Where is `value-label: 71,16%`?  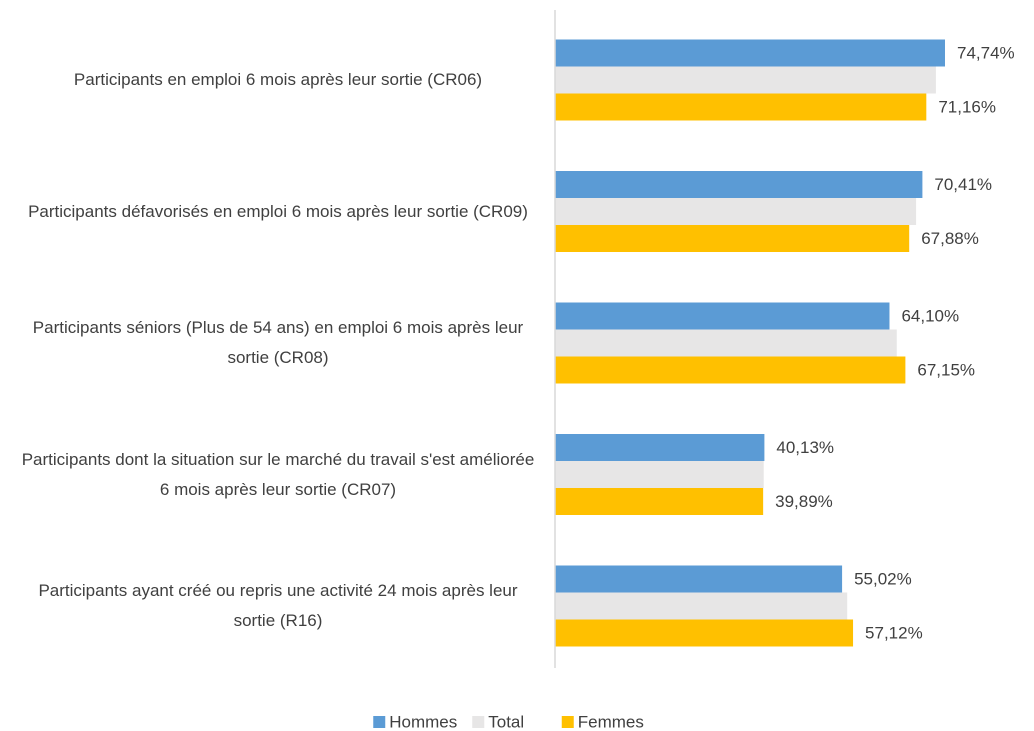
value-label: 71,16% is located at coordinates (967, 106).